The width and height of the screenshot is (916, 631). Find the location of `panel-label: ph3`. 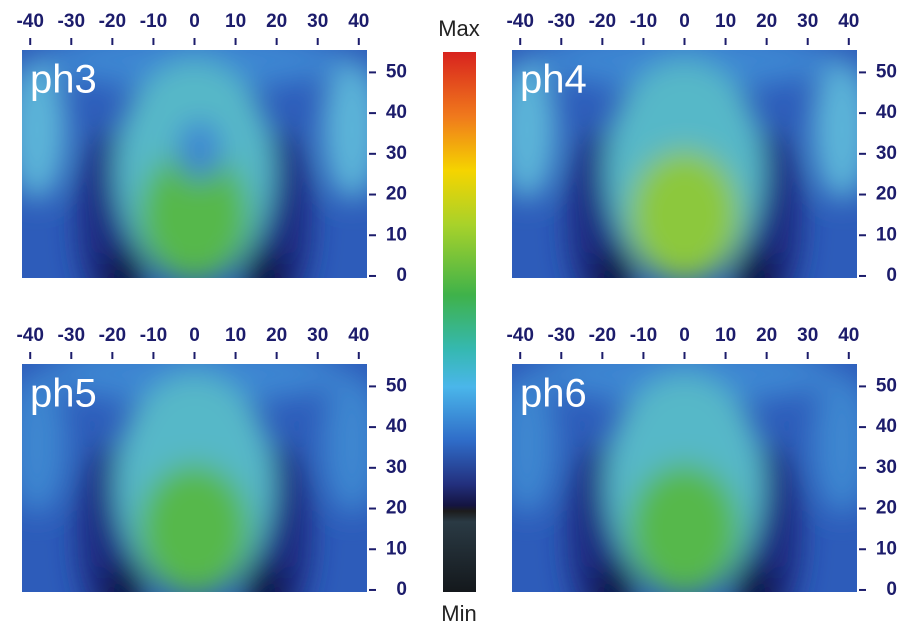

panel-label: ph3 is located at coordinates (63, 80).